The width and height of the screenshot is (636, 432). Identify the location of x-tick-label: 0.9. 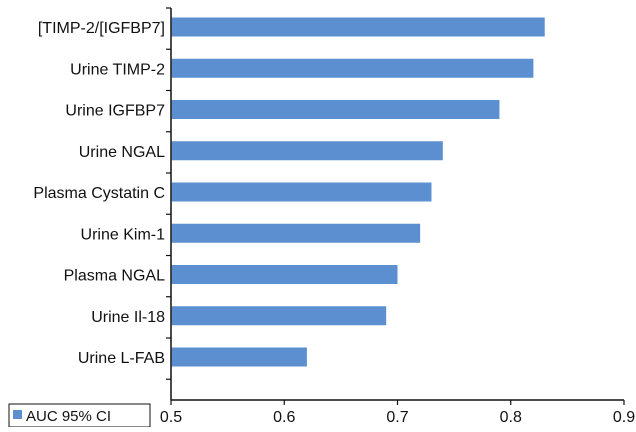
(624, 417).